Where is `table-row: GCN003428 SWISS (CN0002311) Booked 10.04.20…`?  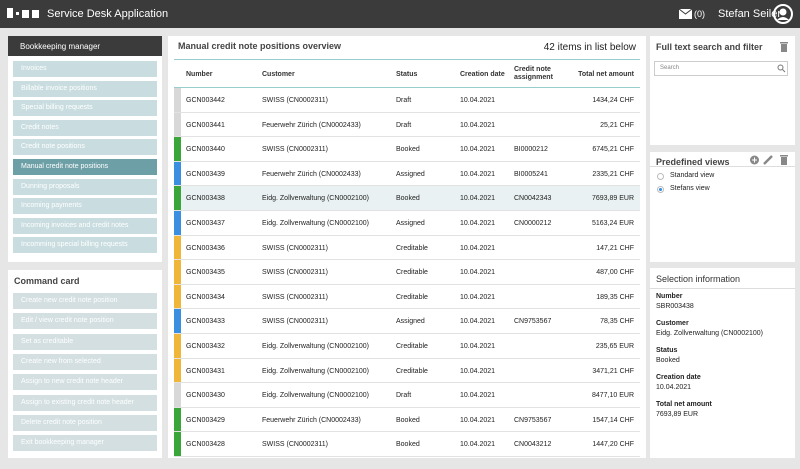 table-row: GCN003428 SWISS (CN0002311) Booked 10.04.20… is located at coordinates (407, 444).